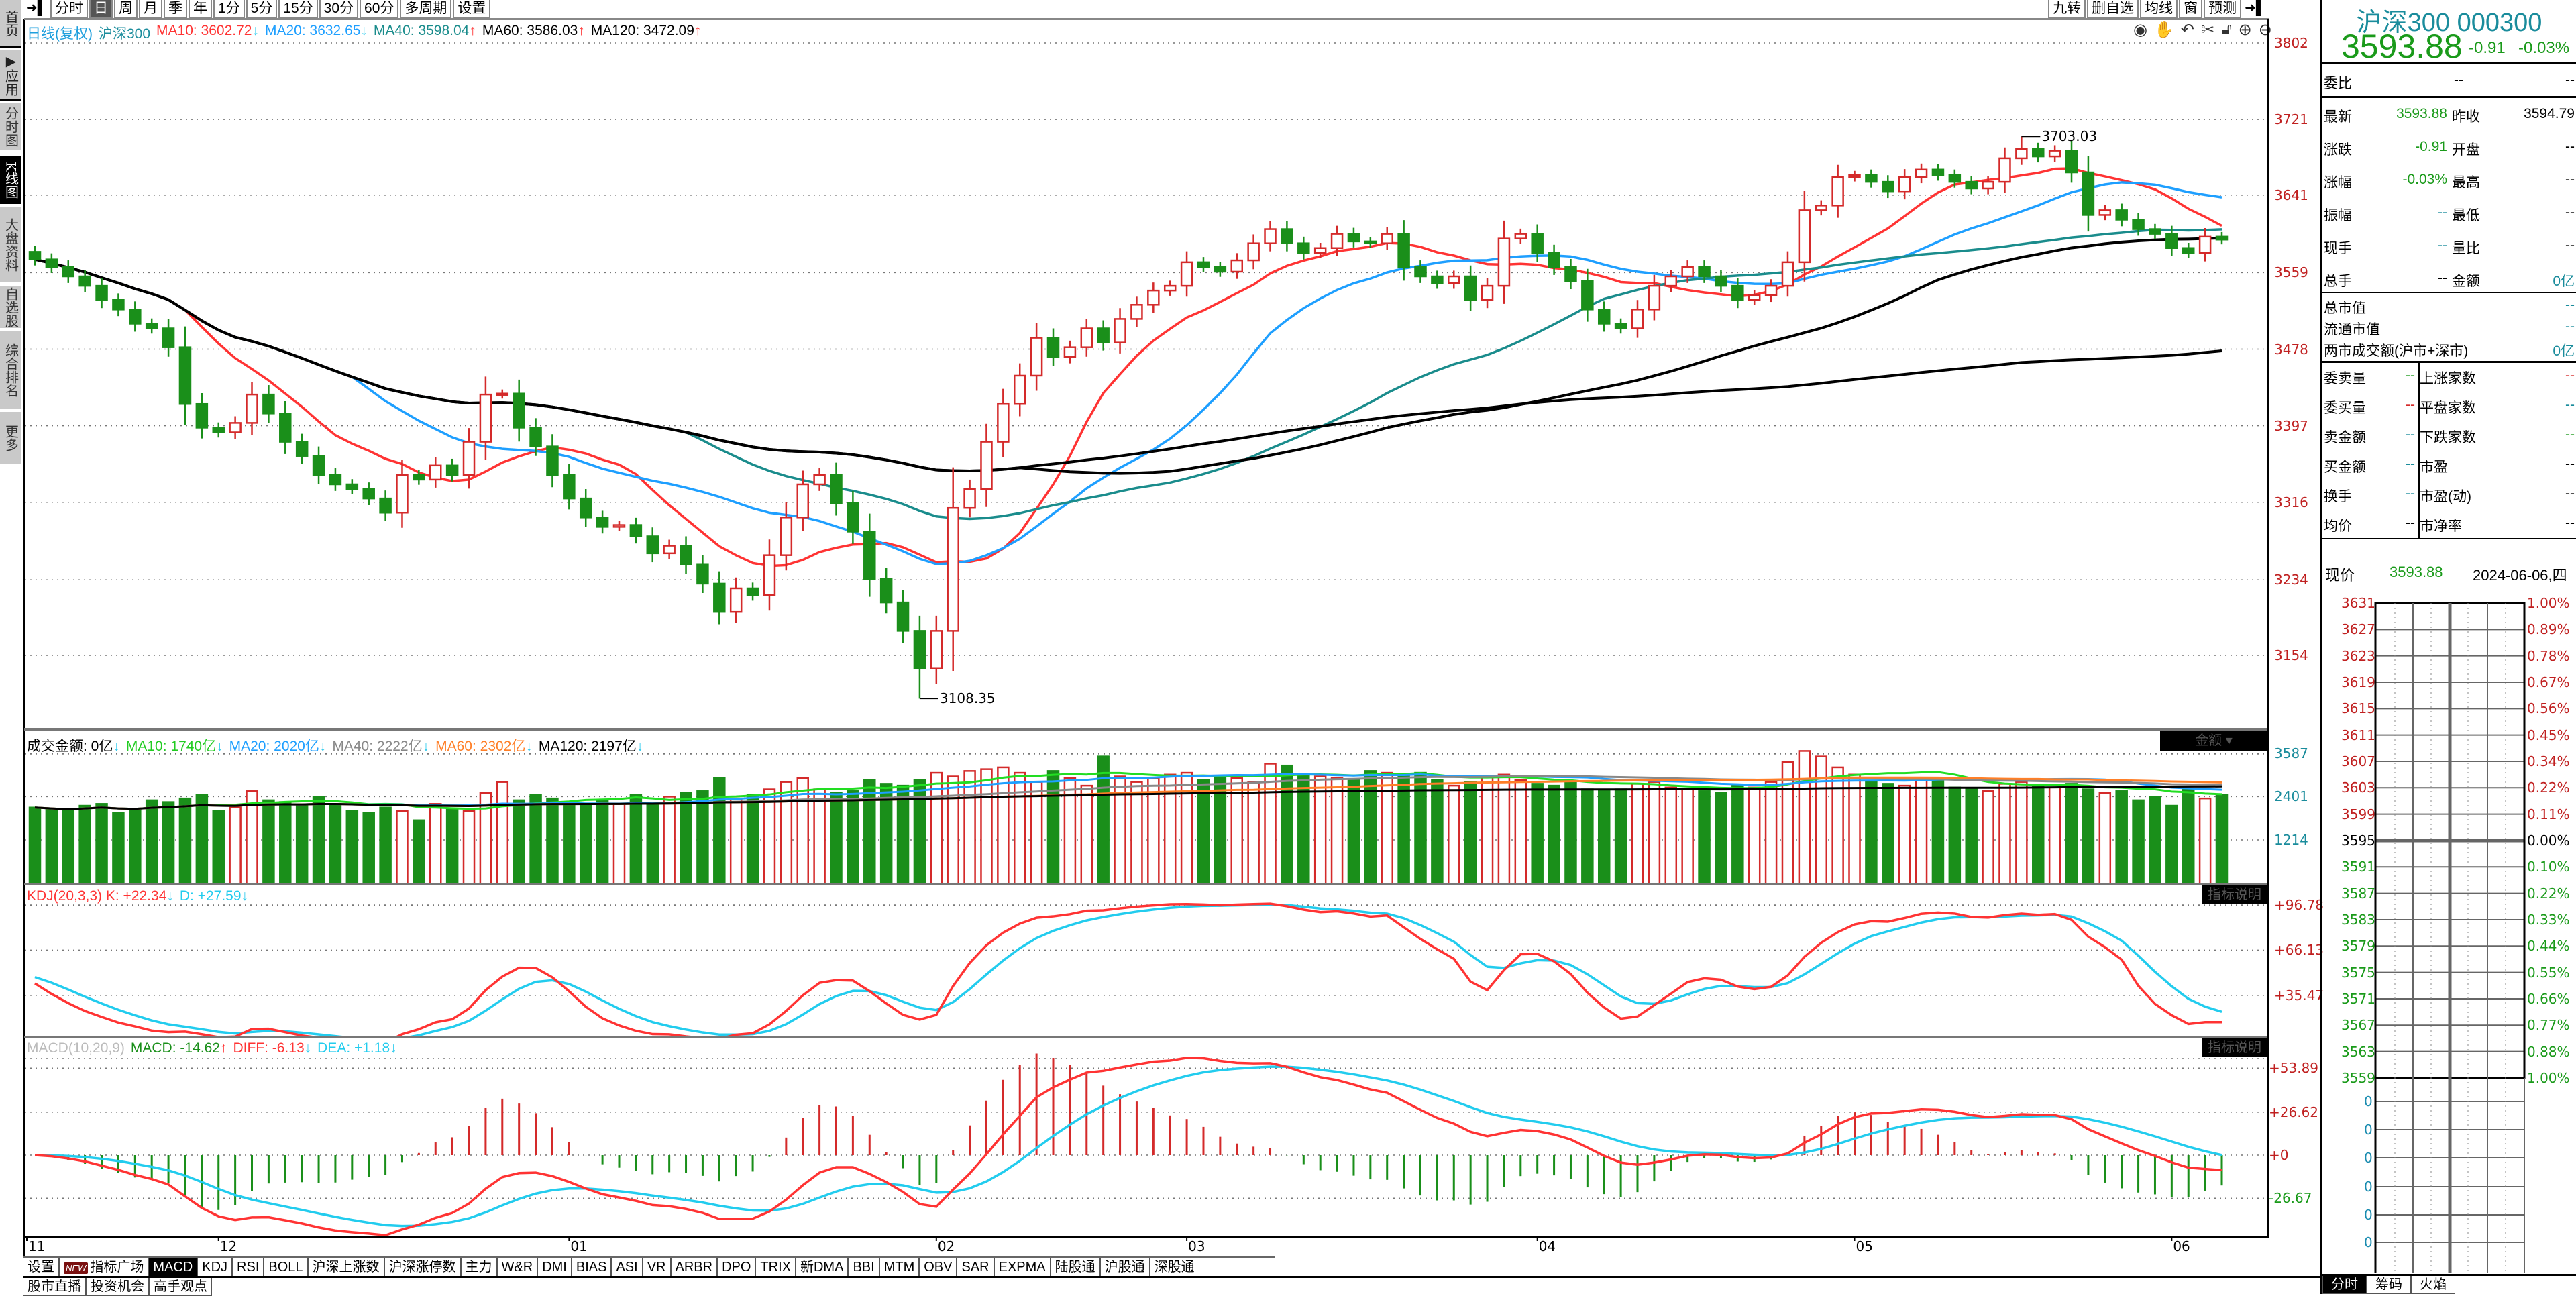 This screenshot has width=2576, height=1296. I want to click on indicator-tab-9: W&R, so click(517, 1267).